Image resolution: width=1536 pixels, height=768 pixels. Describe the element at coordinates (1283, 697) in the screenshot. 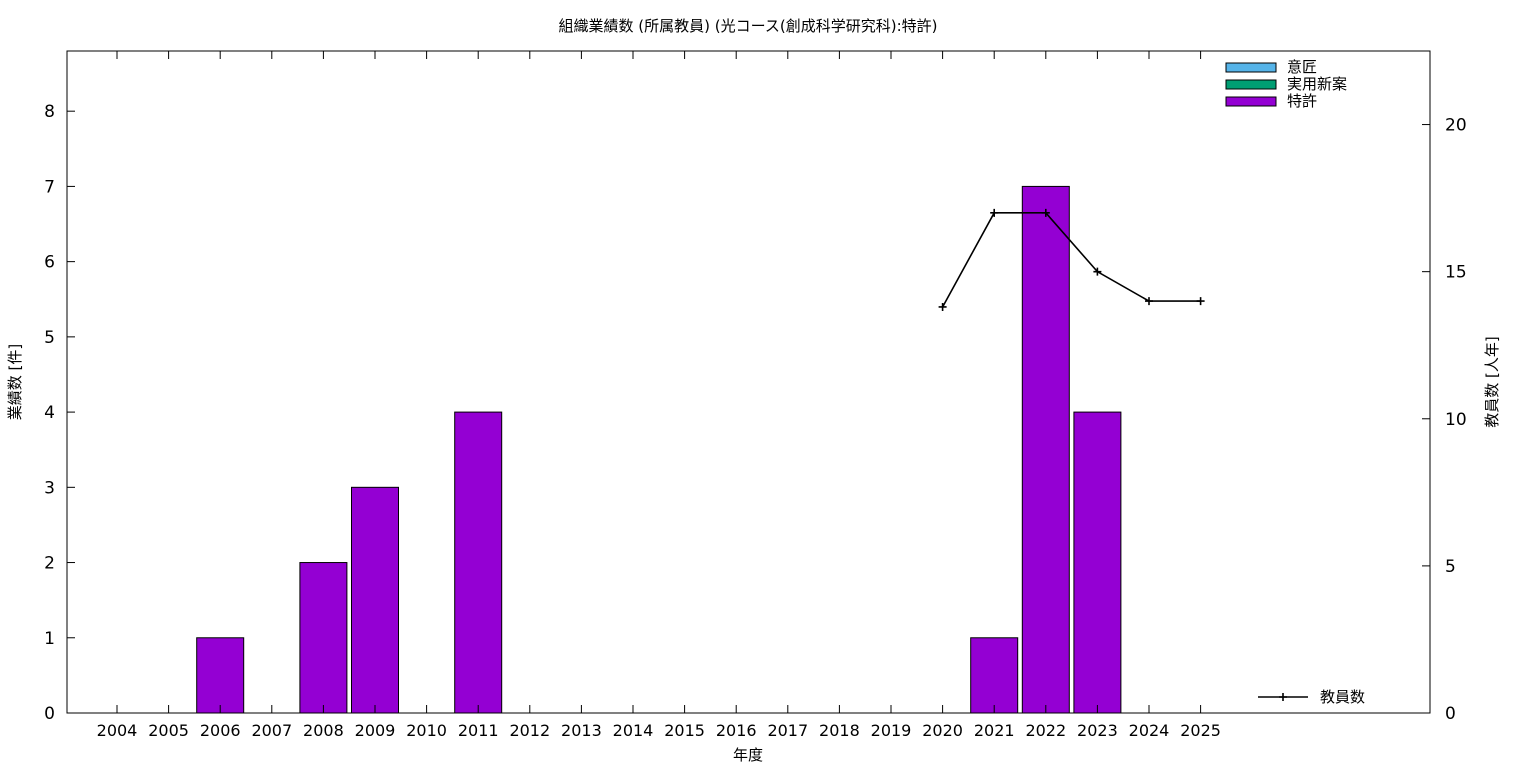

I see `line-legend-marker` at that location.